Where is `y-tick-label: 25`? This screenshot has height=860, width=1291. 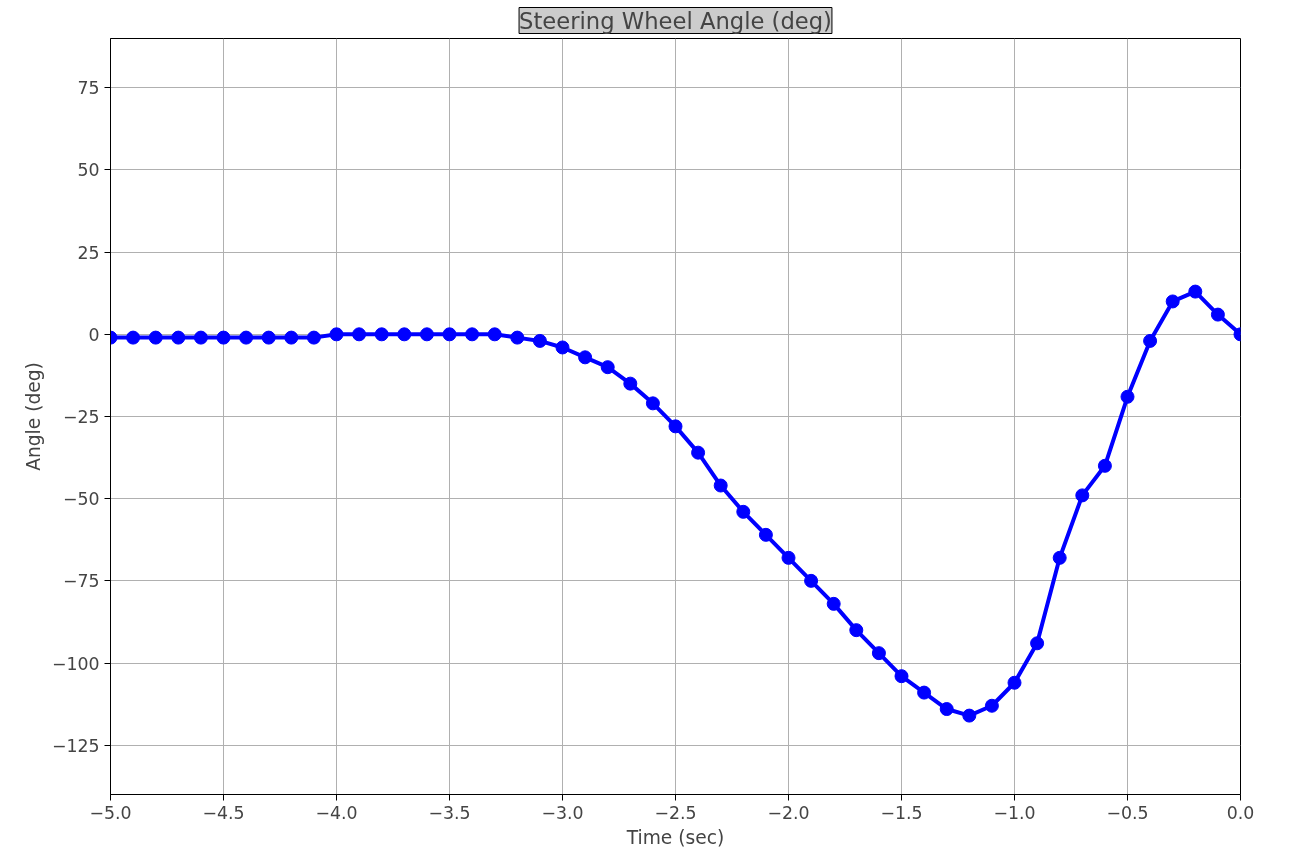
y-tick-label: 25 is located at coordinates (88, 252).